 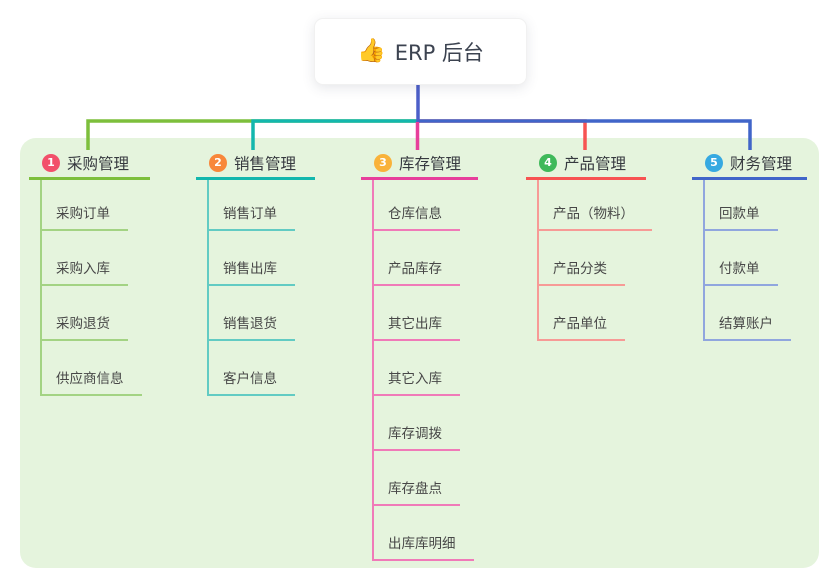 I want to click on root-label: ERP 后台, so click(x=439, y=52).